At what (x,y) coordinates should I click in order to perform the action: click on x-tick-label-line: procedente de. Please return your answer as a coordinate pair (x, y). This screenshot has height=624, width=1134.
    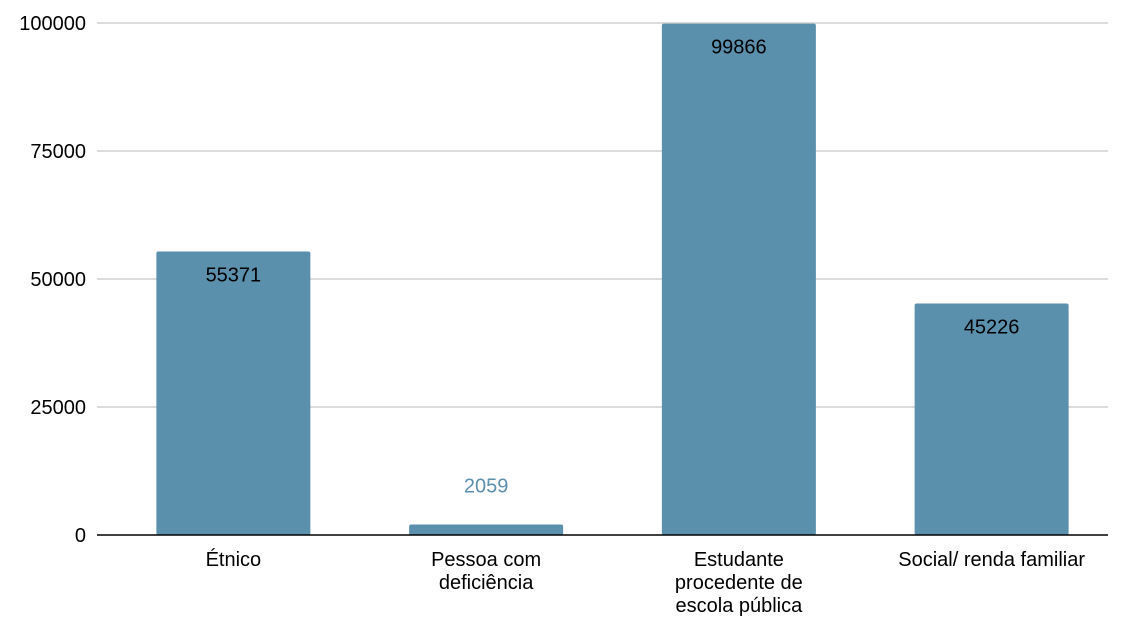
    Looking at the image, I should click on (739, 583).